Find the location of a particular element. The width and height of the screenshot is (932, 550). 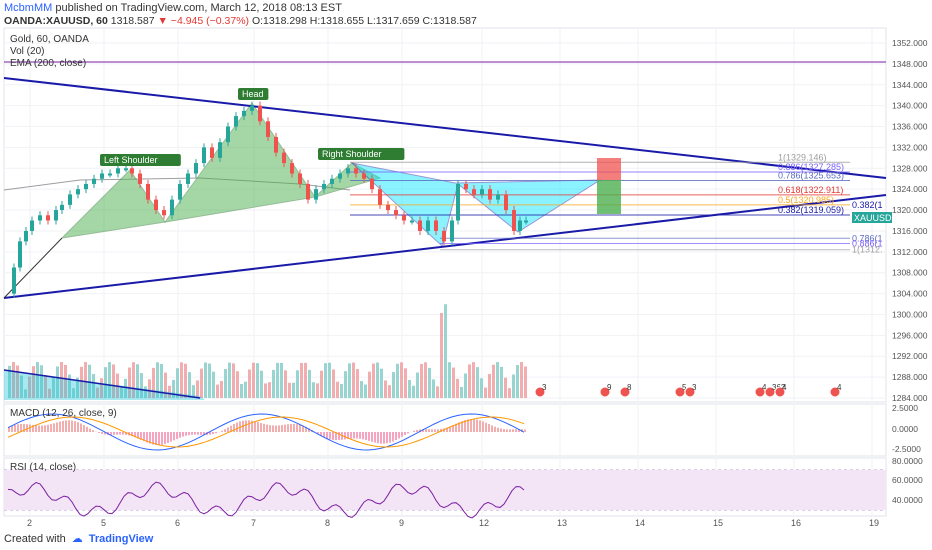

pattern-label: Head is located at coordinates (253, 94).